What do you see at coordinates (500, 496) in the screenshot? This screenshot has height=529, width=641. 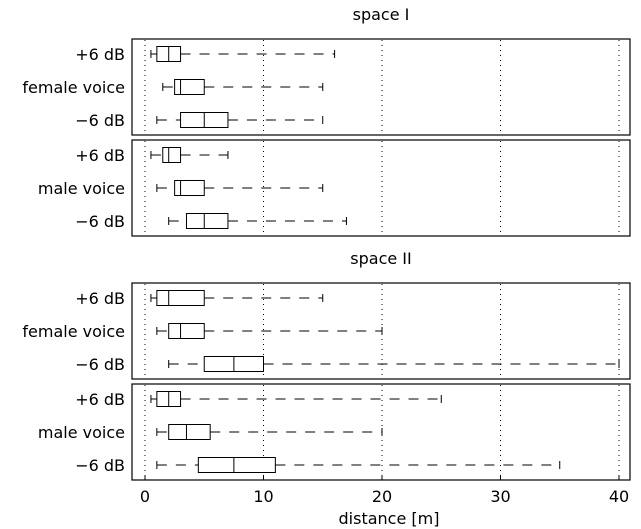 I see `x-tick-label: 30` at bounding box center [500, 496].